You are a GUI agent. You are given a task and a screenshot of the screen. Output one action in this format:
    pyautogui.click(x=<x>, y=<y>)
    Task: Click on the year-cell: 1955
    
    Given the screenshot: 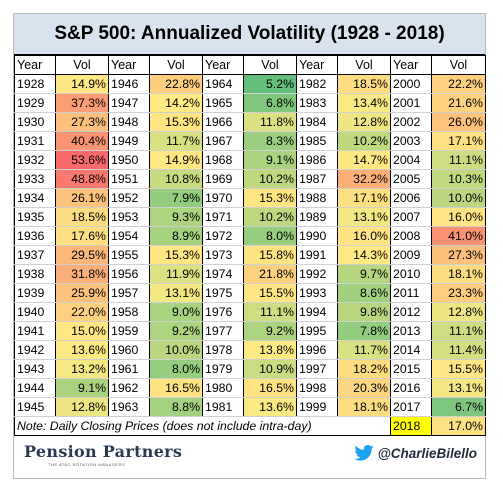 What is the action you would take?
    pyautogui.click(x=129, y=255)
    